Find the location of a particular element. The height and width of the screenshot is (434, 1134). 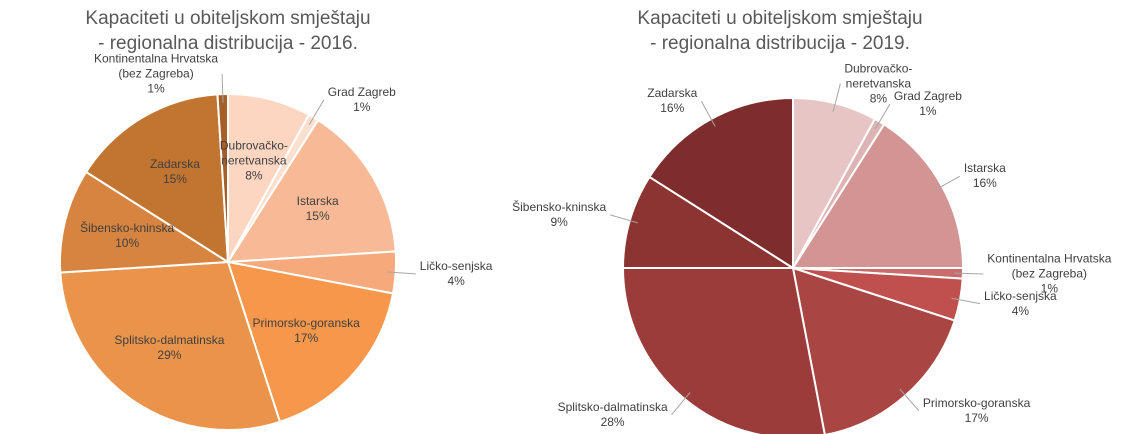

slice-label: Zadarska 15% is located at coordinates (175, 172).